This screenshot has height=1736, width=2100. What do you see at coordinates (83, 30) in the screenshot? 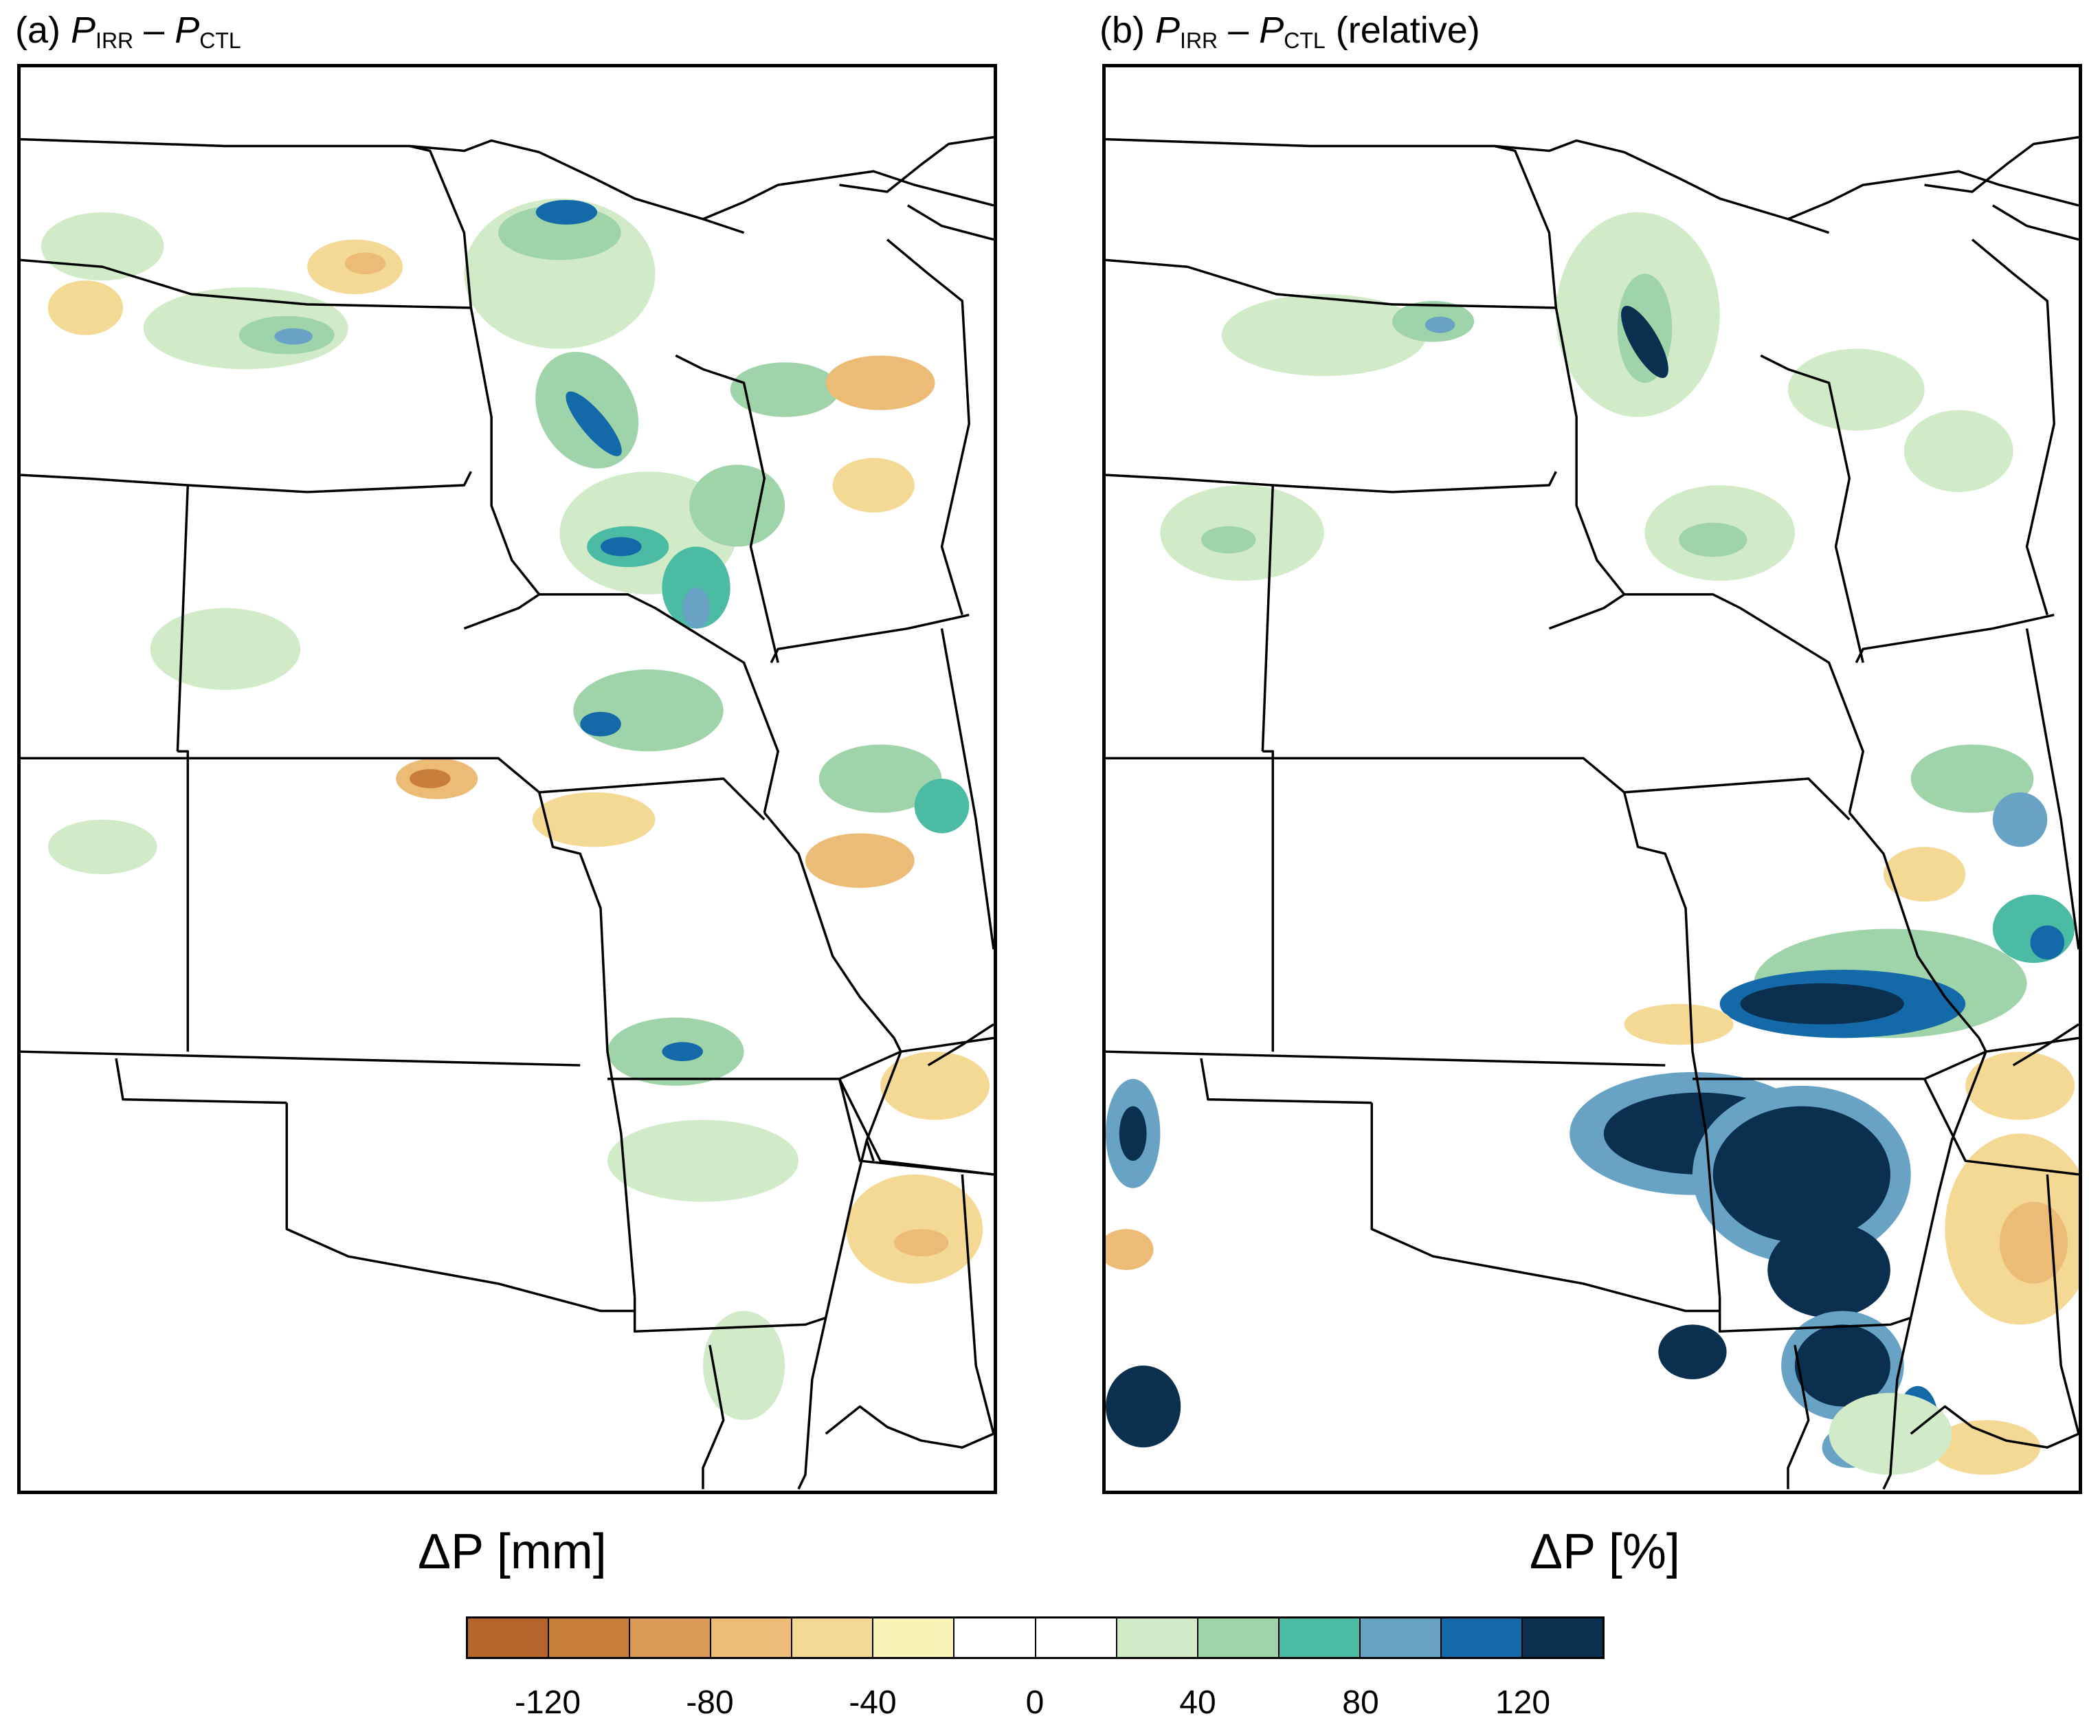
I see `panel-a-p1: P` at bounding box center [83, 30].